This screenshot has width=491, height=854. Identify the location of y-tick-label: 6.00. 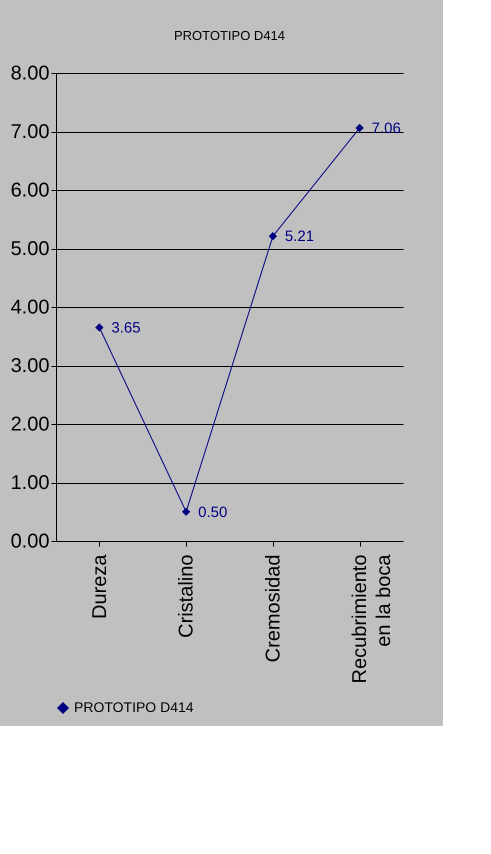
(30, 191).